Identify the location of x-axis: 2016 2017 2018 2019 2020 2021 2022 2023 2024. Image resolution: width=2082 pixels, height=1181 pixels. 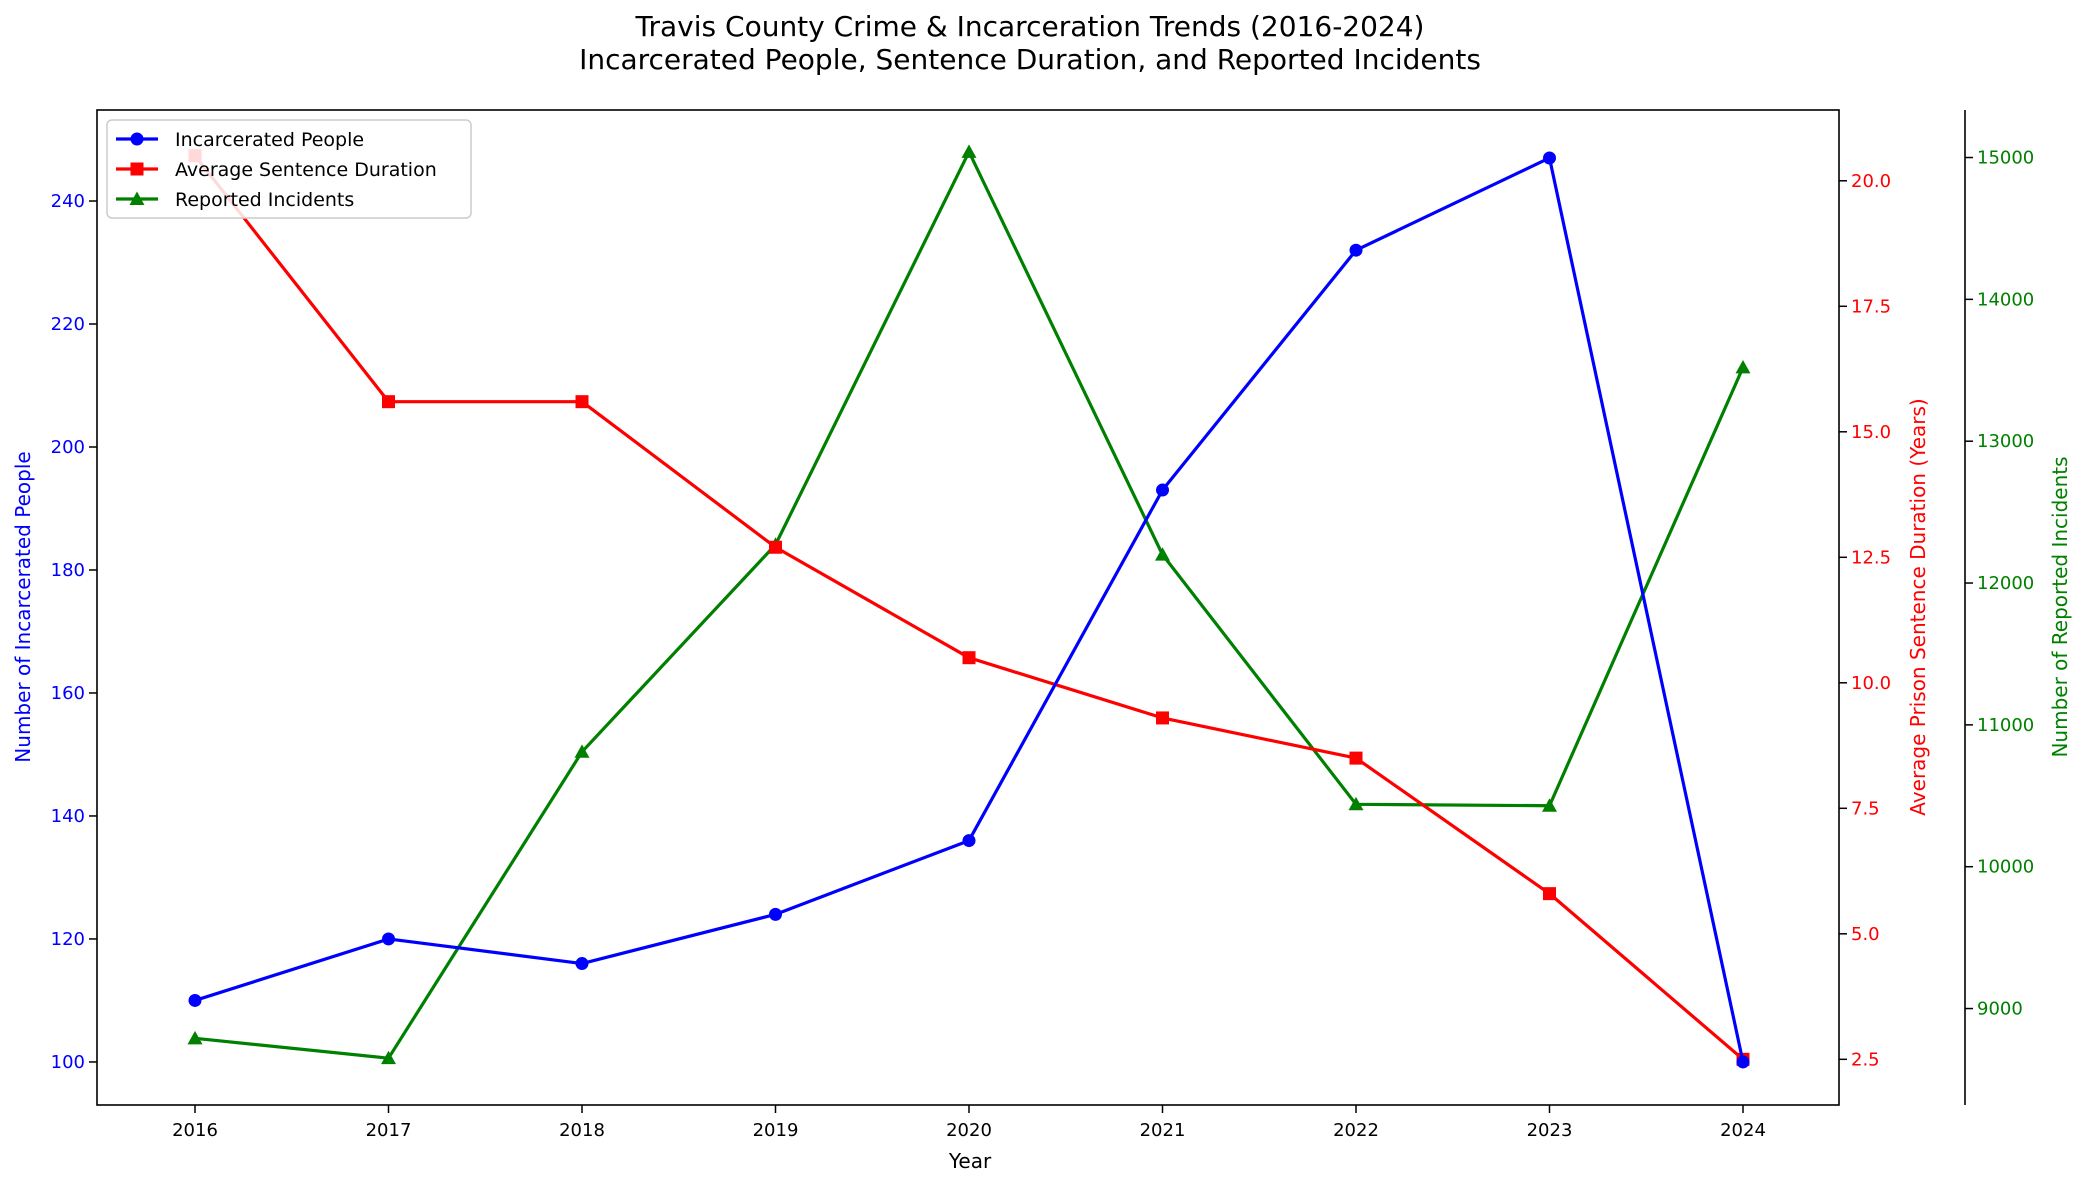
(969, 1123).